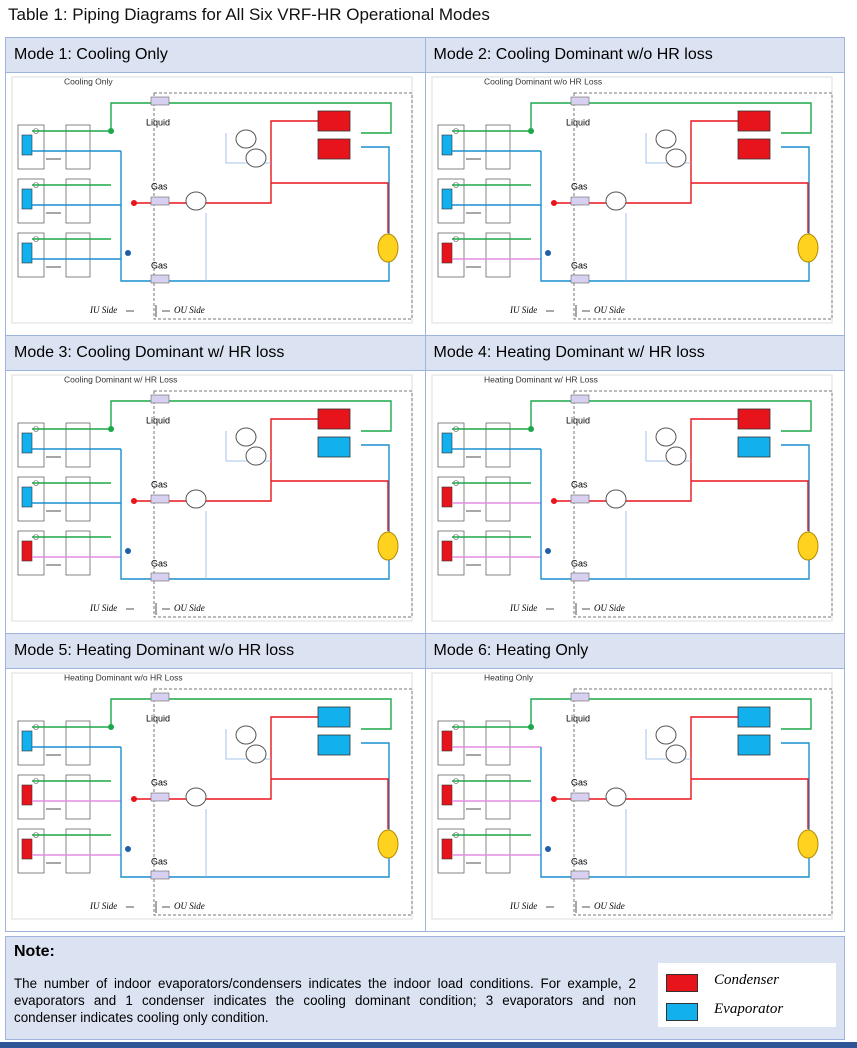  Describe the element at coordinates (215, 651) in the screenshot. I see `mode-heading: Mode 5: Heating Dominant w/o HR loss` at that location.